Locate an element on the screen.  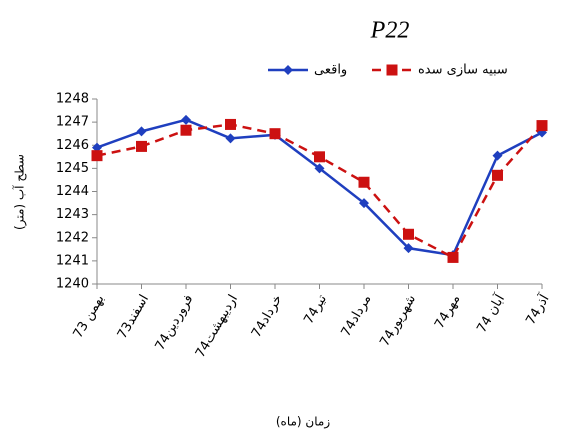
y-tick-label: 1245 is located at coordinates (72, 168).